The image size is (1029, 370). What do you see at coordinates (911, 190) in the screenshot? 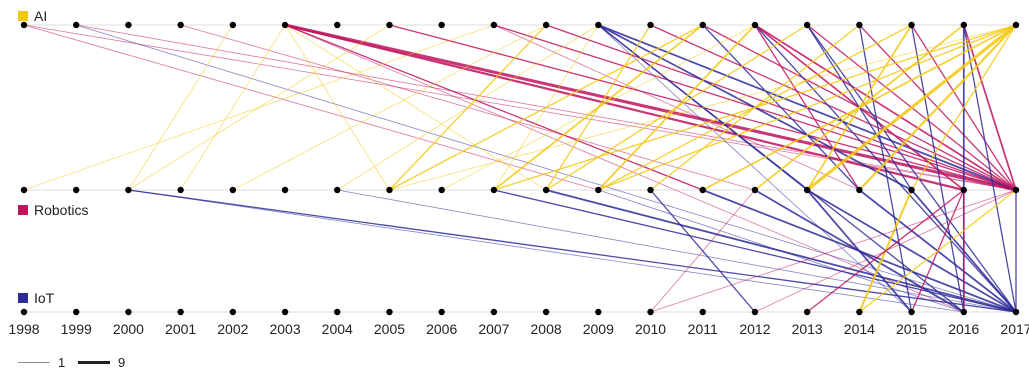
I see `node-robotics-2015` at bounding box center [911, 190].